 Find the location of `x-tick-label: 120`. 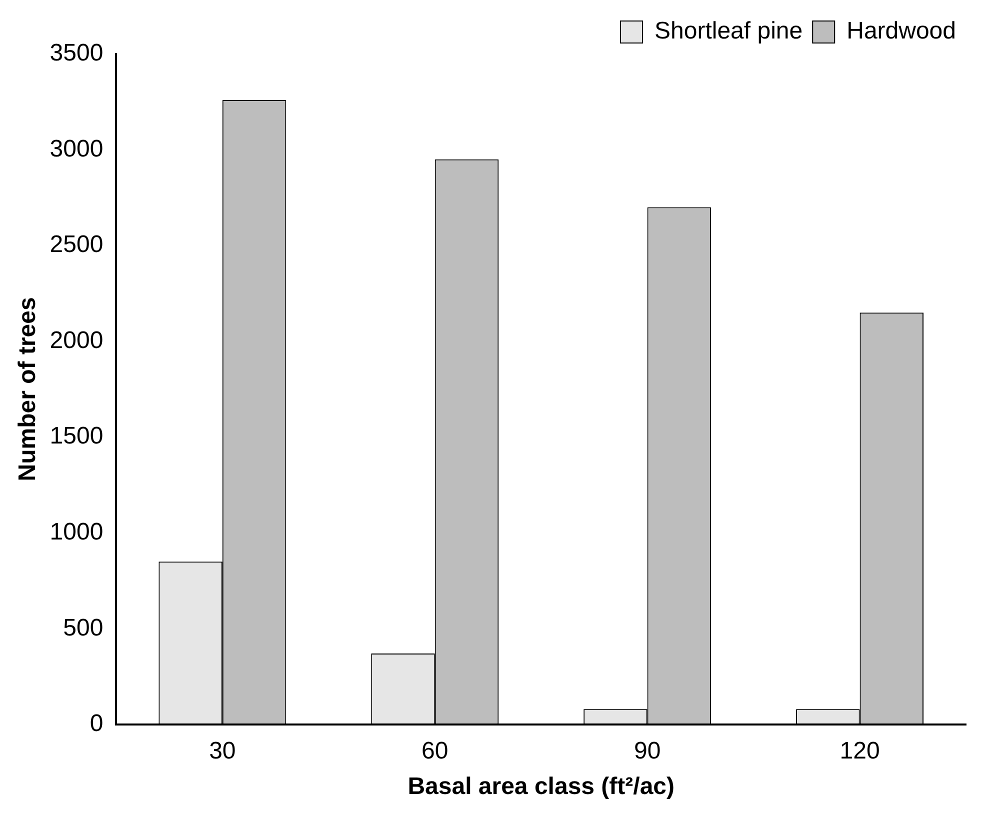

x-tick-label: 120 is located at coordinates (860, 750).